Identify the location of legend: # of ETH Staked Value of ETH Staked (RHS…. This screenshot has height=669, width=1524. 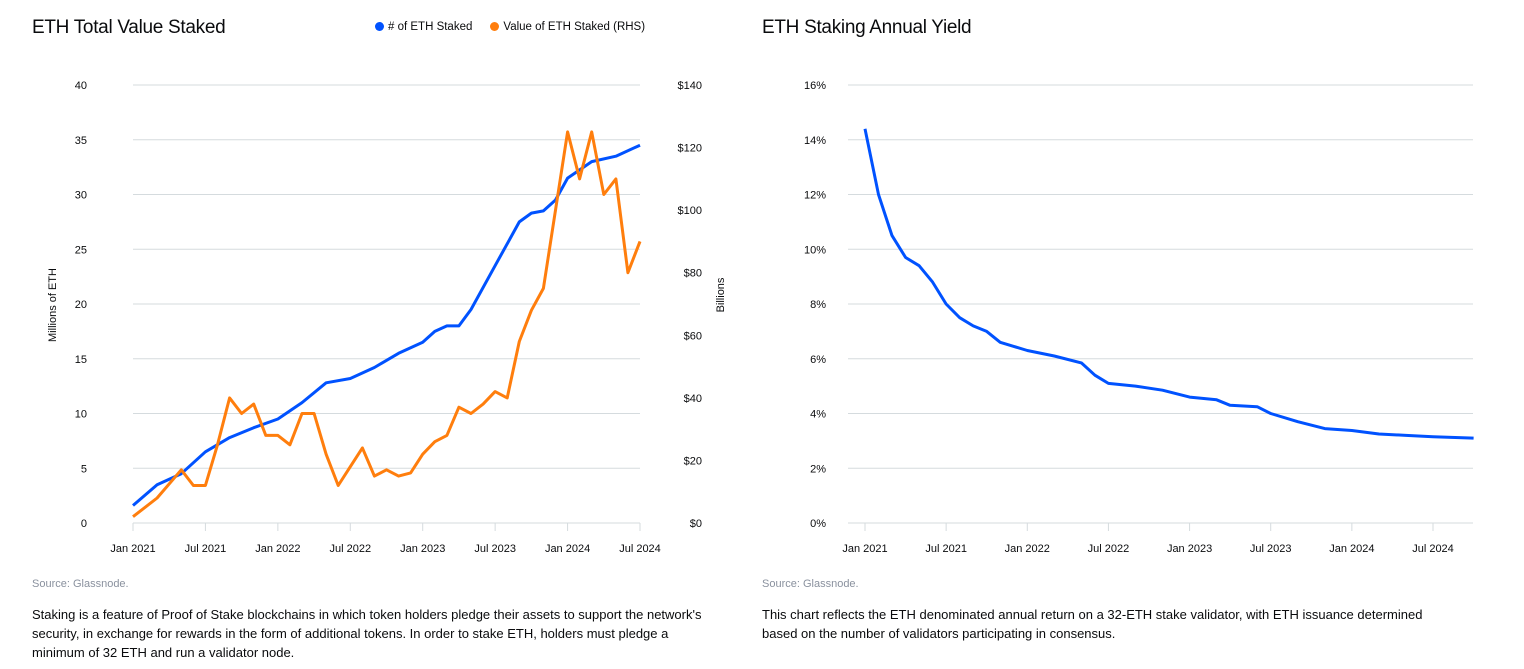
(510, 27).